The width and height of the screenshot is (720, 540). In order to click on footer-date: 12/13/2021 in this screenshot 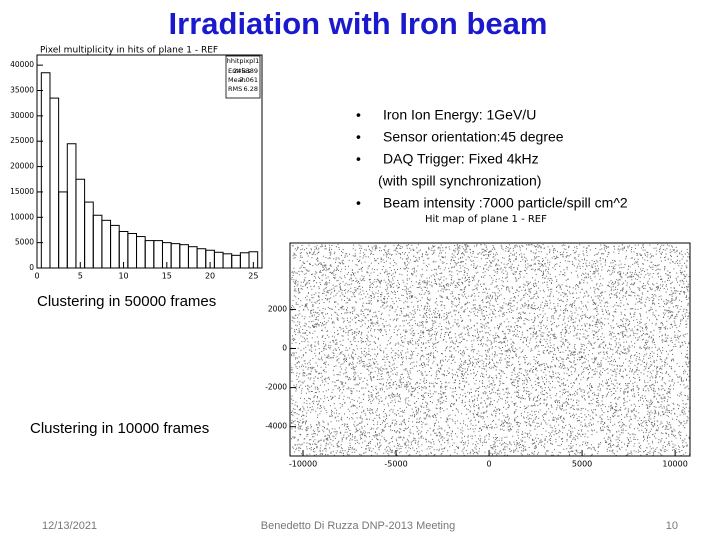, I will do `click(69, 526)`.